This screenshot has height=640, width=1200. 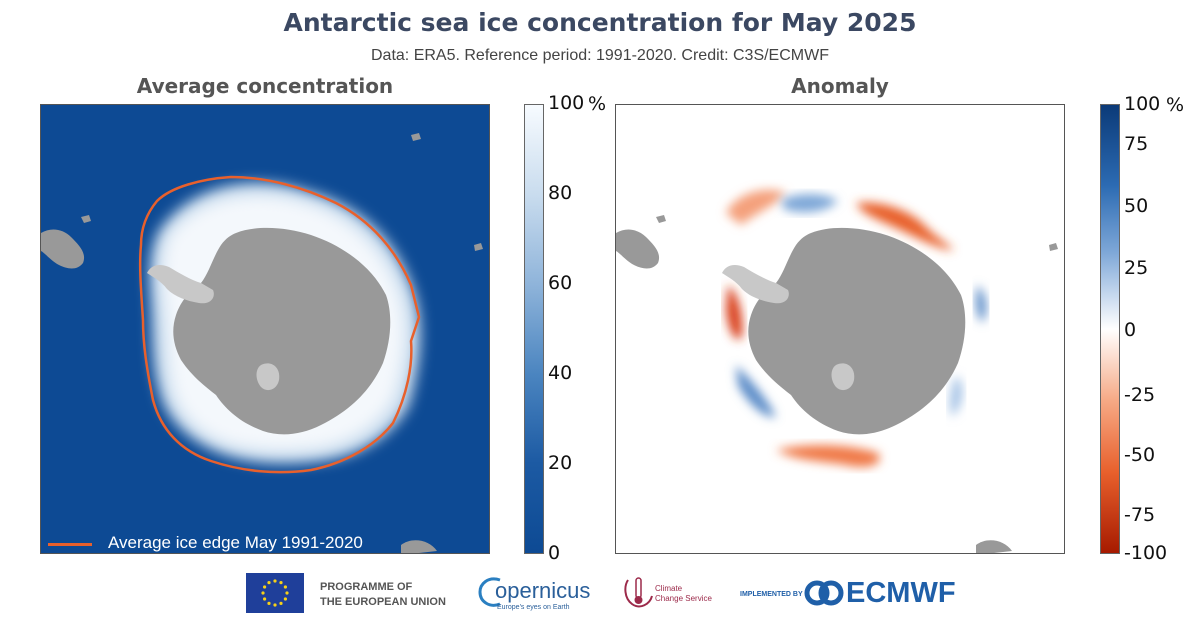 What do you see at coordinates (683, 598) in the screenshot?
I see `c3s-line-2: Change Service` at bounding box center [683, 598].